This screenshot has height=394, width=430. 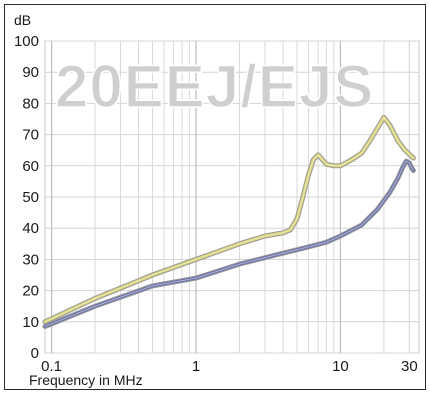 What do you see at coordinates (30, 166) in the screenshot?
I see `y-tick-label: 60` at bounding box center [30, 166].